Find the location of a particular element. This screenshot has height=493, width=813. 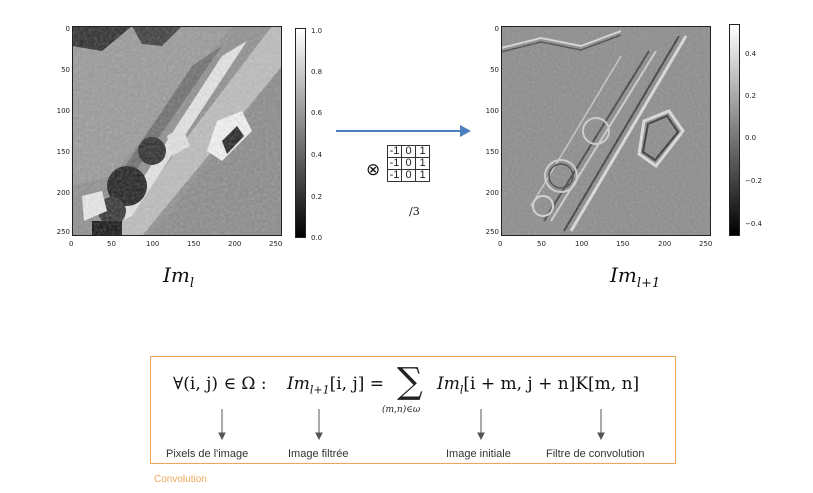

right-colorbar-tick: −0.4 is located at coordinates (753, 224).